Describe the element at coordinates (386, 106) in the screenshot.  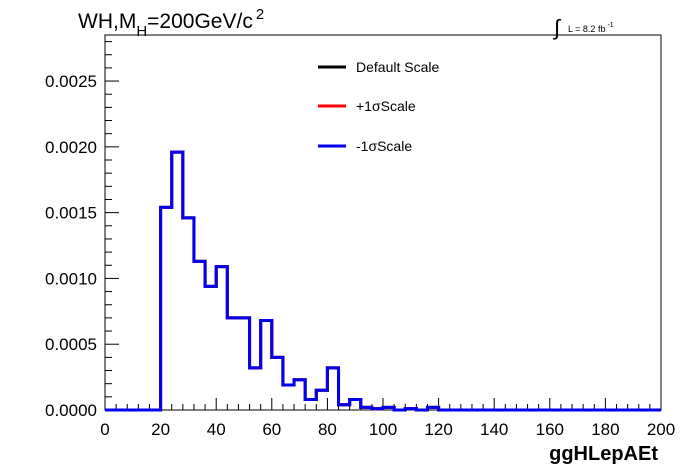
I see `legend-label-plus-sigma: +1σScale` at that location.